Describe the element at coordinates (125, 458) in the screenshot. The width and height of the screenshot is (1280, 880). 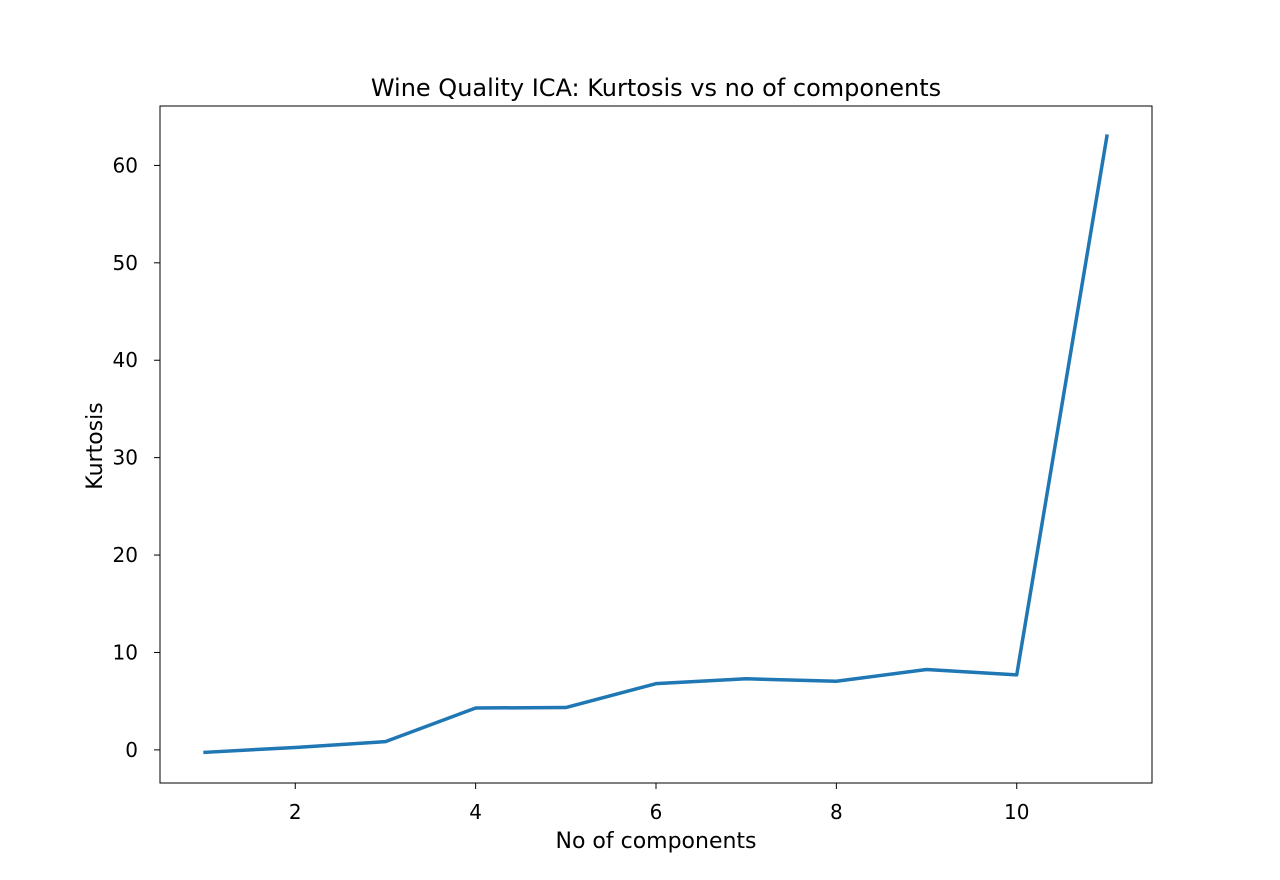
I see `y-tick-label: 30` at that location.